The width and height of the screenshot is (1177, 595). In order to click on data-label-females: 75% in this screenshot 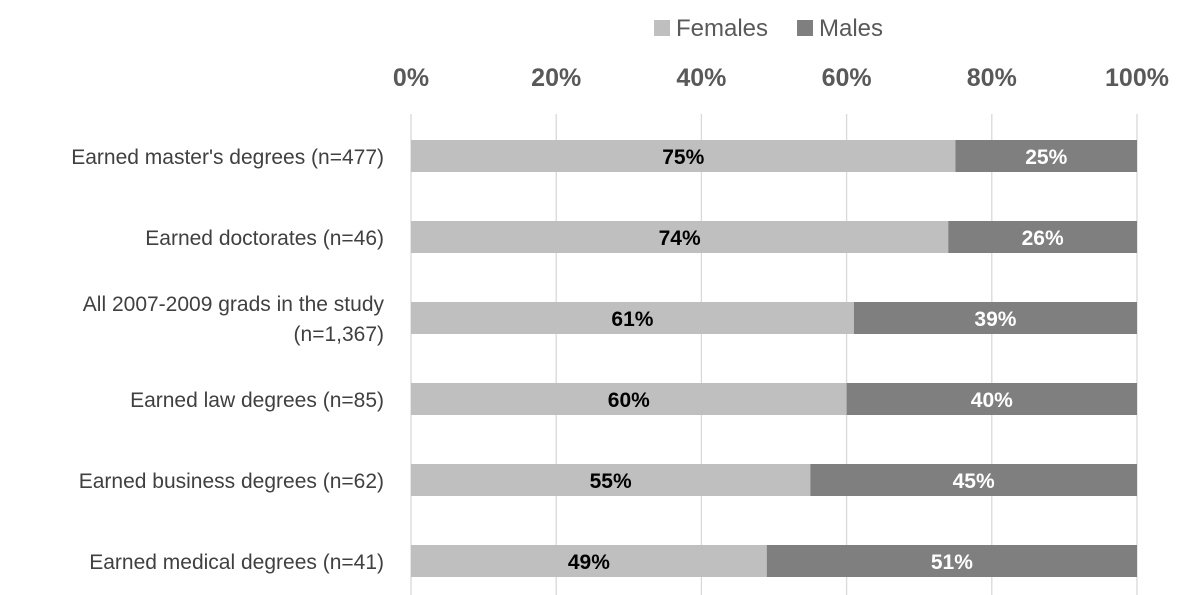, I will do `click(683, 157)`.